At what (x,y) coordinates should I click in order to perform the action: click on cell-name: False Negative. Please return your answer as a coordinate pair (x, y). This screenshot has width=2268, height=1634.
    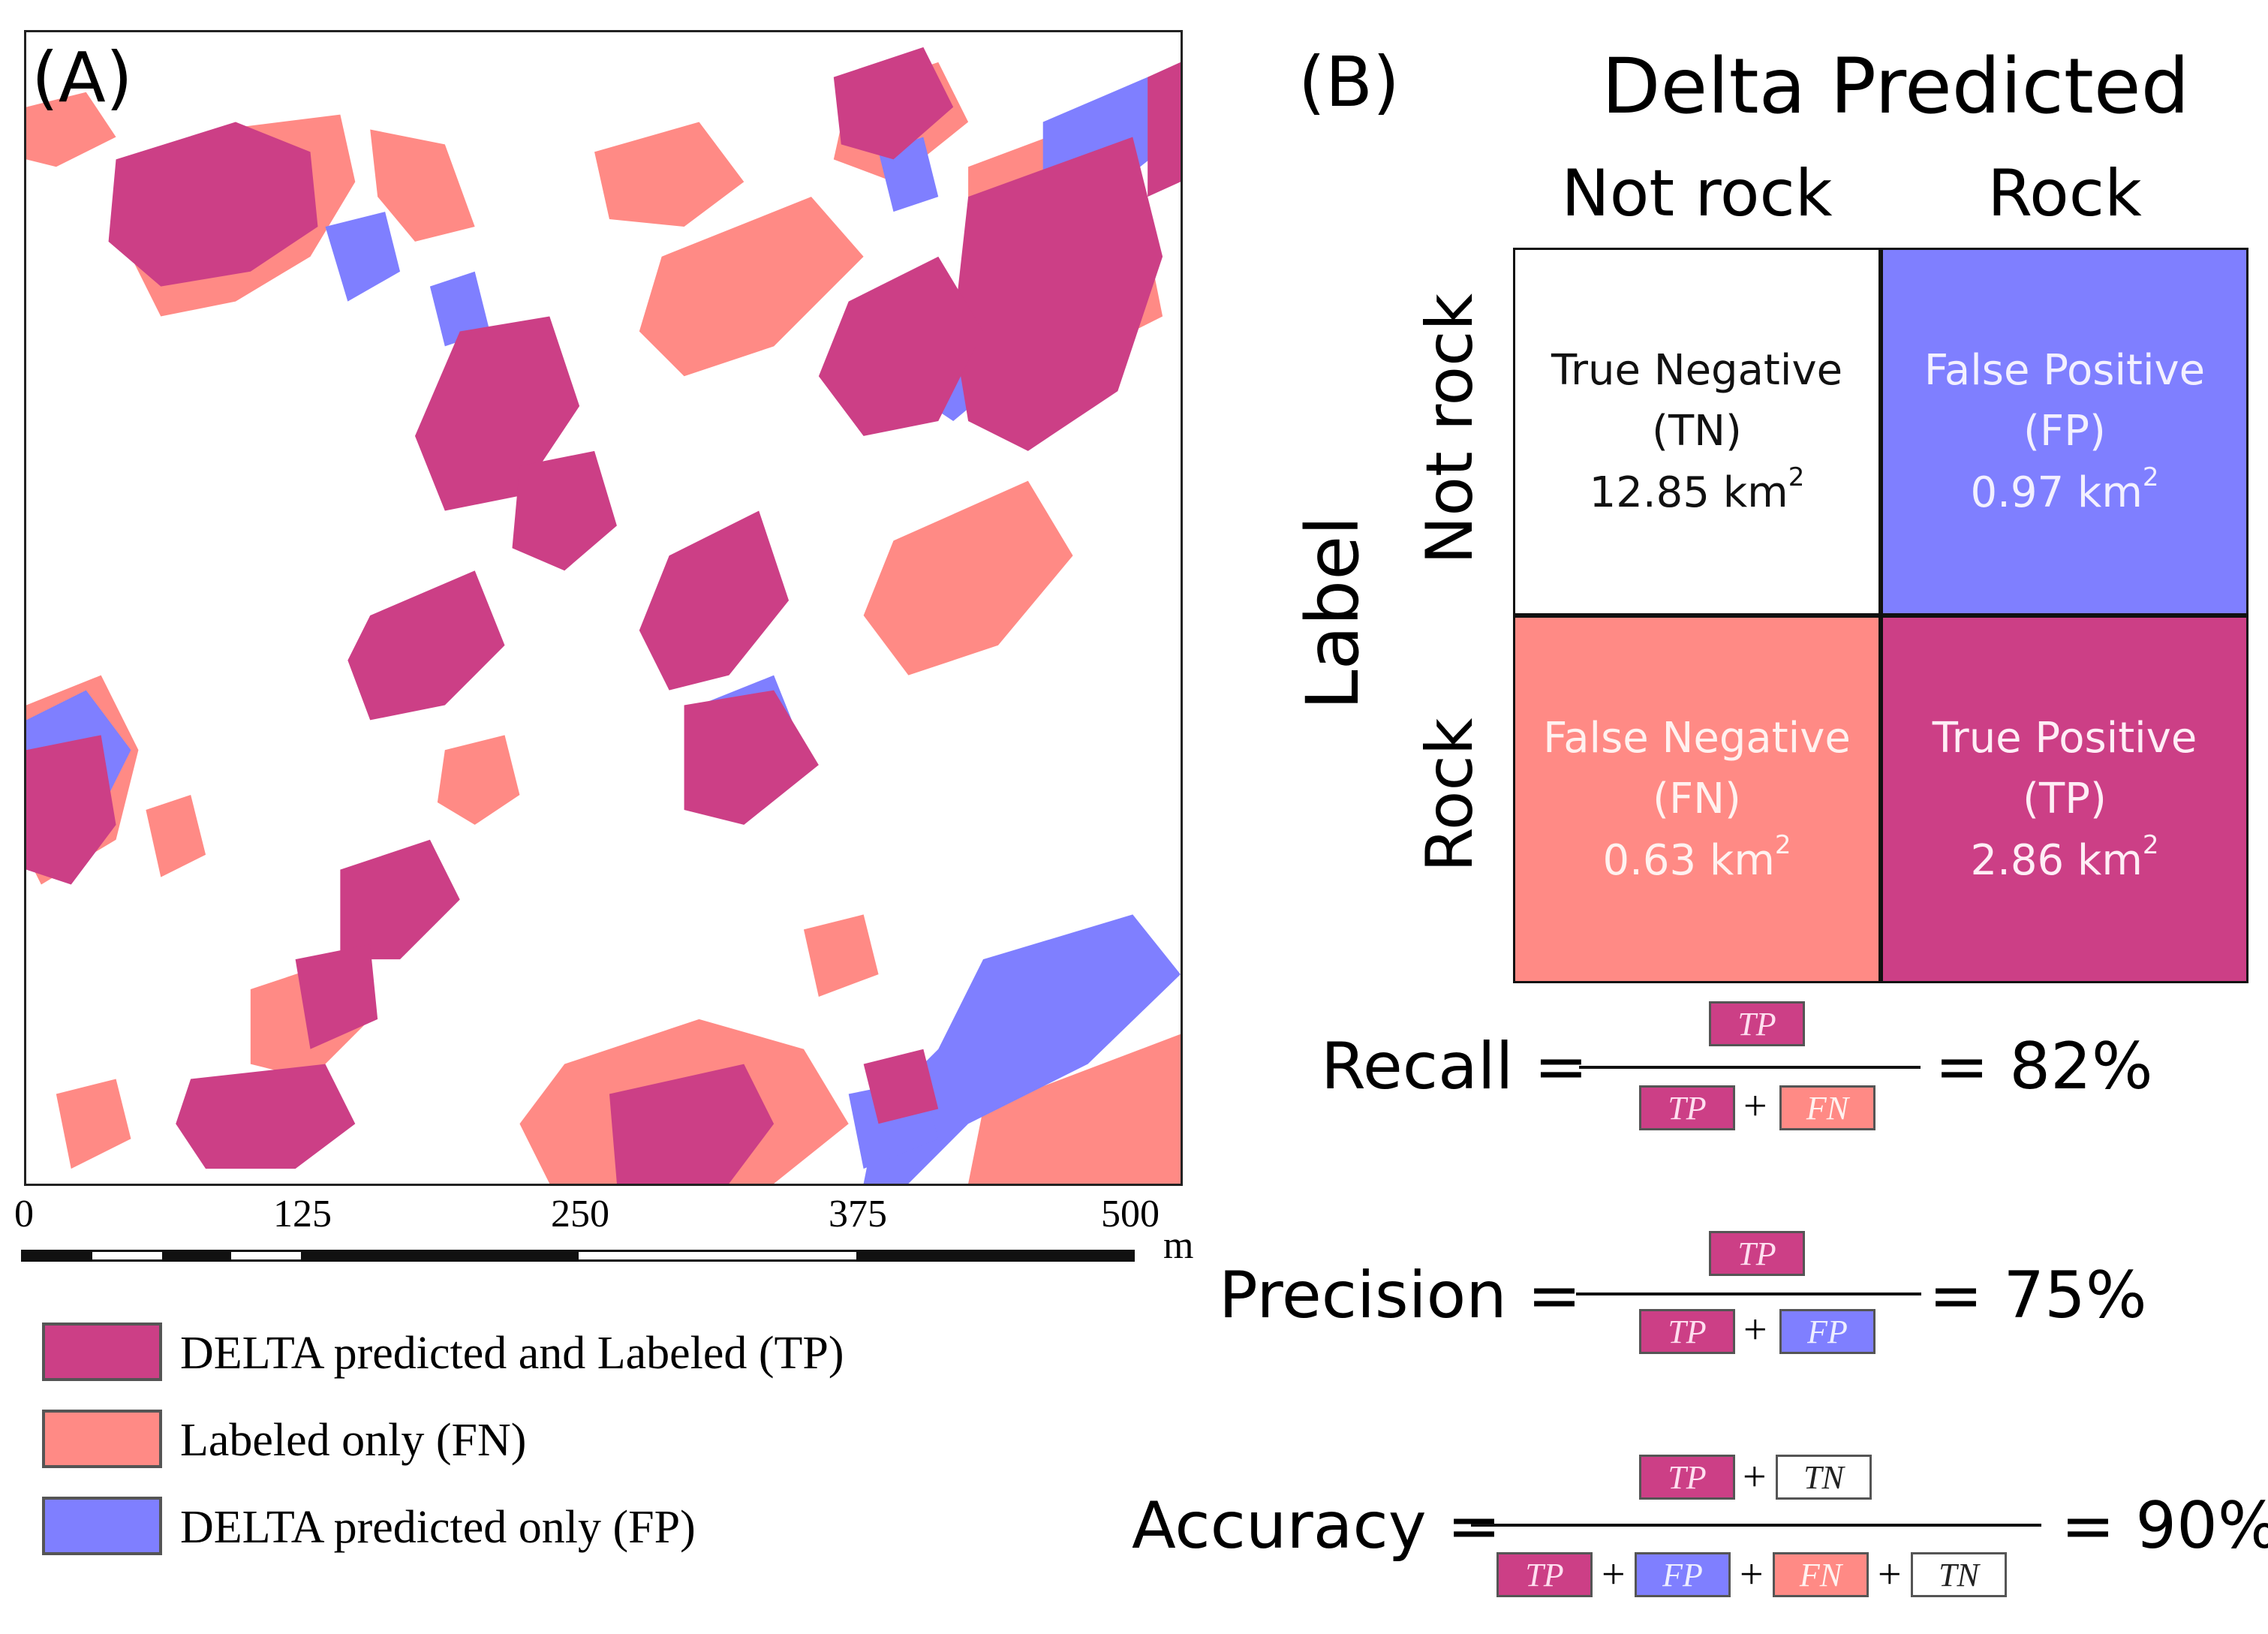
    Looking at the image, I should click on (1697, 738).